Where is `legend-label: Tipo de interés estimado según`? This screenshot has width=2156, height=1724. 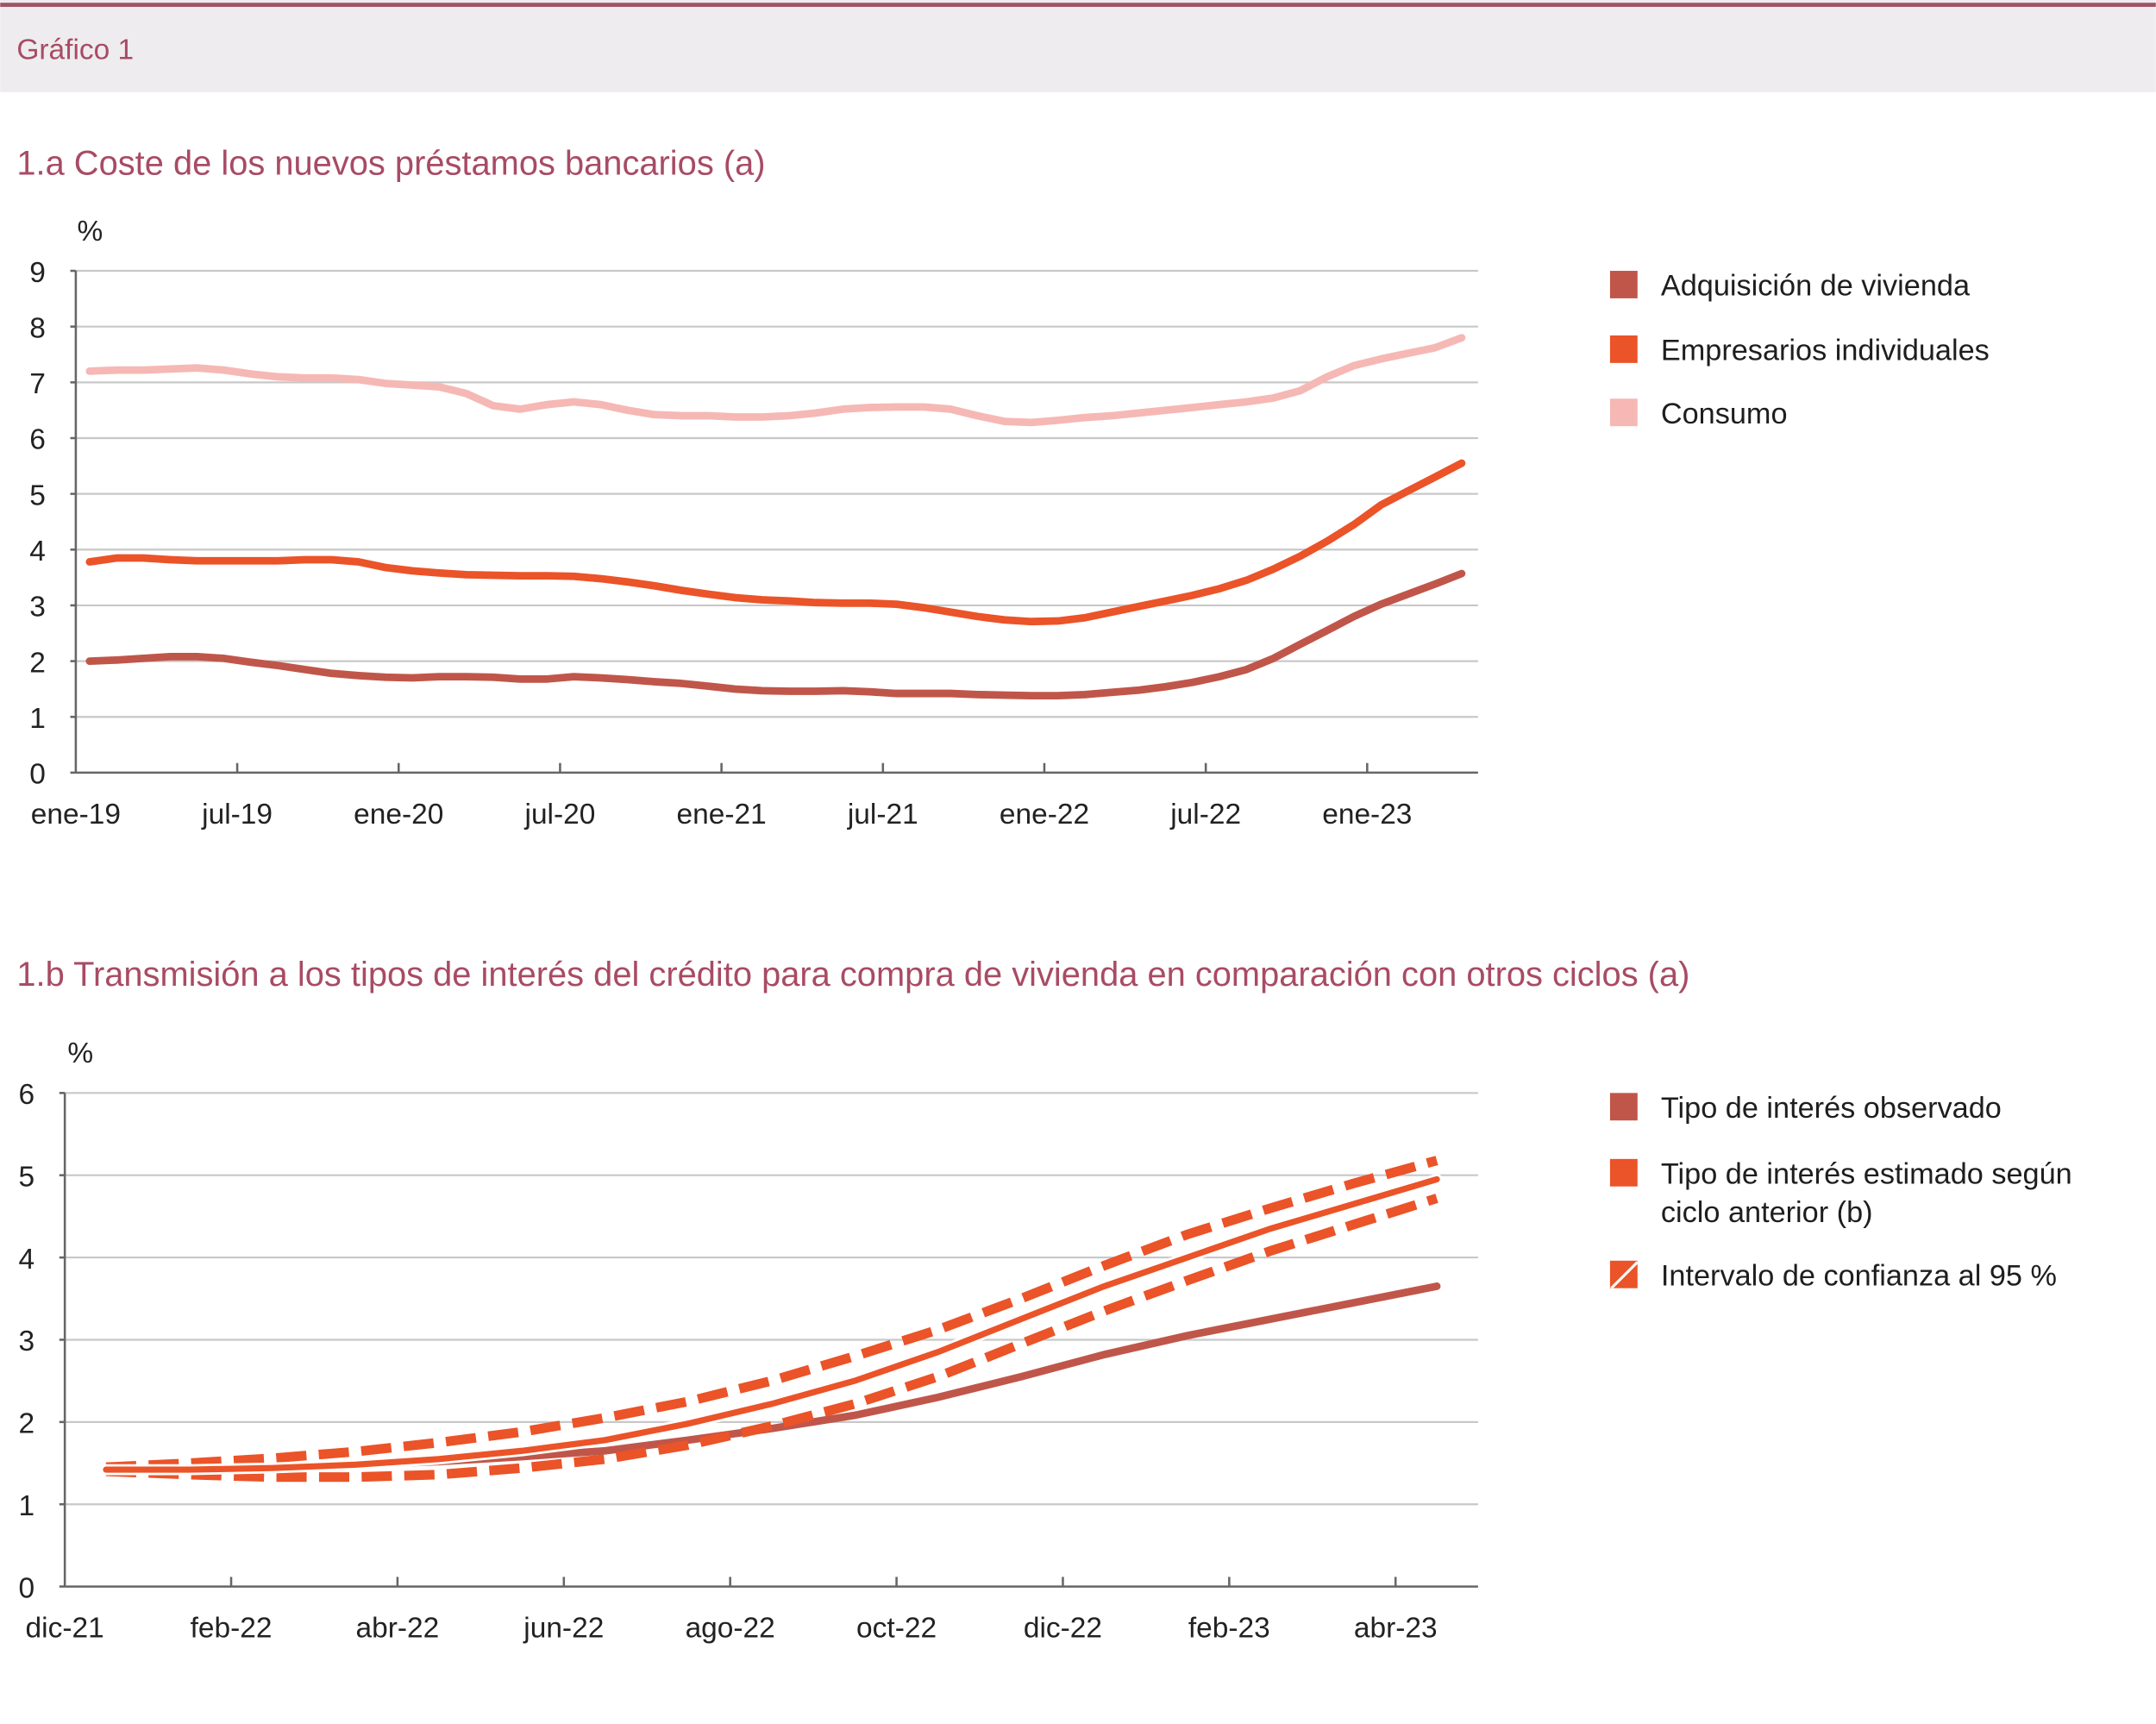
legend-label: Tipo de interés estimado según is located at coordinates (1866, 1174).